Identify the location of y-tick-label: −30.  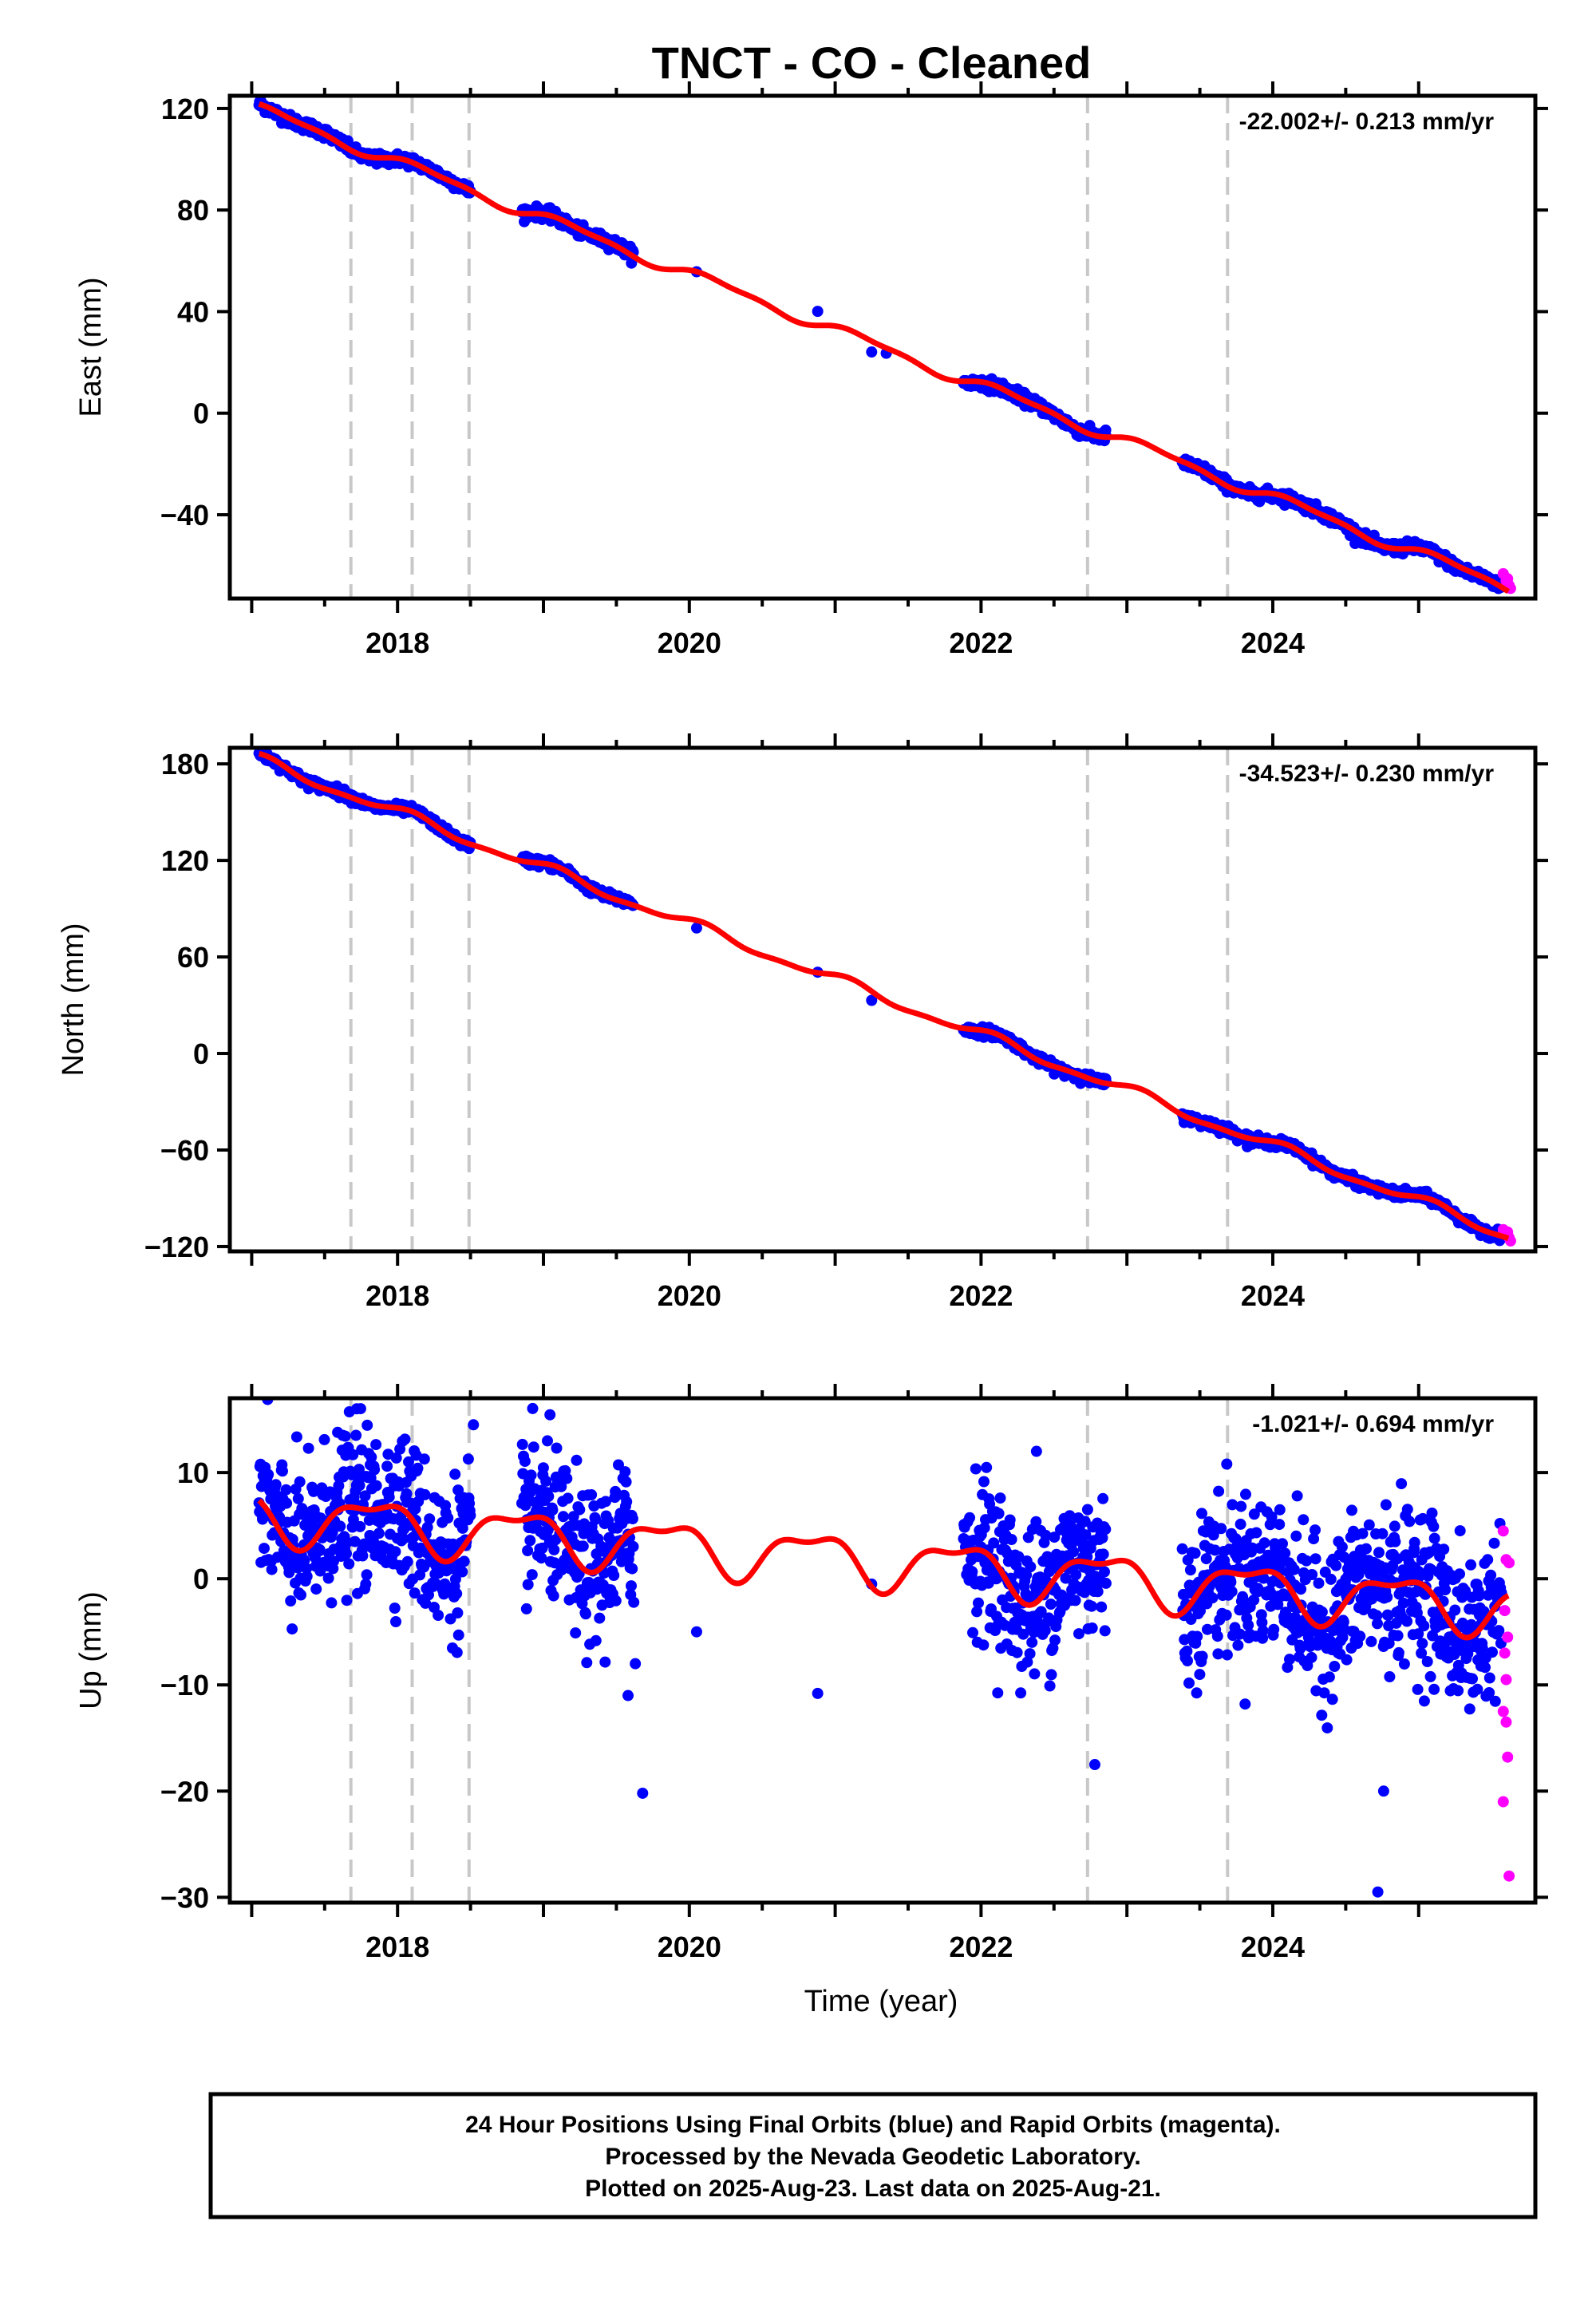
(184, 1898).